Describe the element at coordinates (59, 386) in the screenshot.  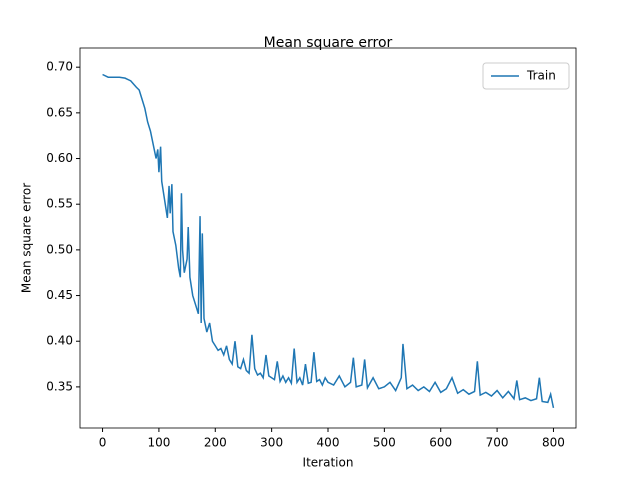
I see `y-tick-label: 0.35` at that location.